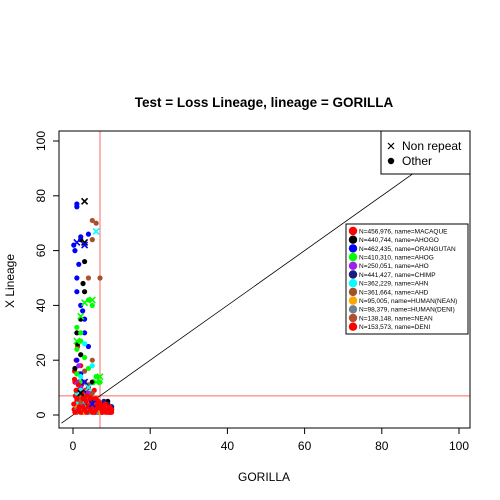 This screenshot has width=500, height=500. What do you see at coordinates (391, 161) in the screenshot?
I see `circle-icon` at bounding box center [391, 161].